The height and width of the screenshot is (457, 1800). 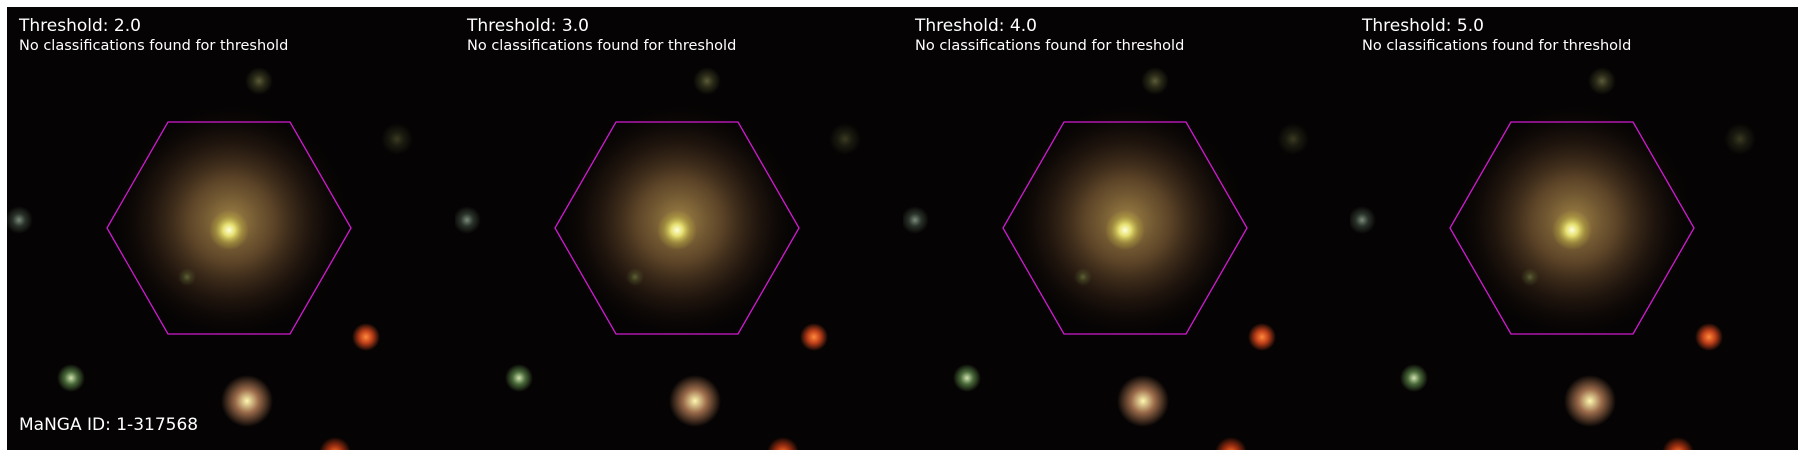 What do you see at coordinates (80, 26) in the screenshot?
I see `panel-title: Threshold: 2.0` at bounding box center [80, 26].